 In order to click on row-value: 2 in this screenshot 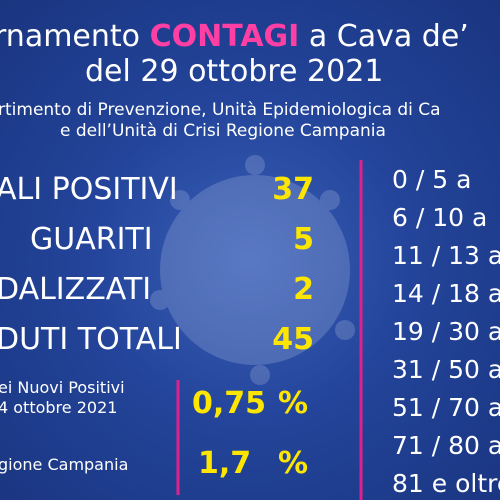, I will do `click(303, 289)`.